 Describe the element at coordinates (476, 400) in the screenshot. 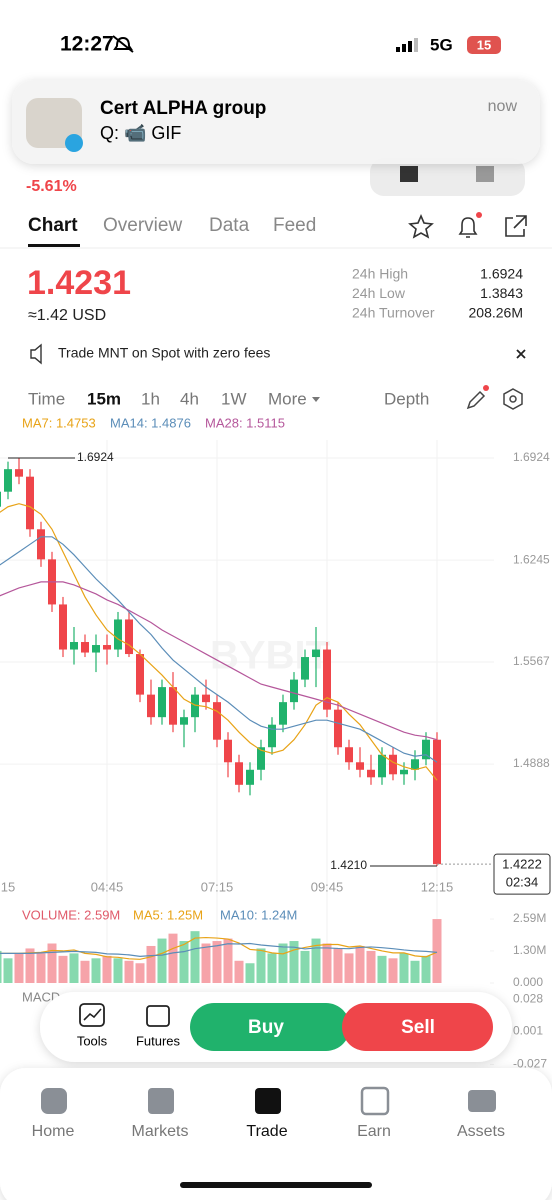

I see `draw-icon` at that location.